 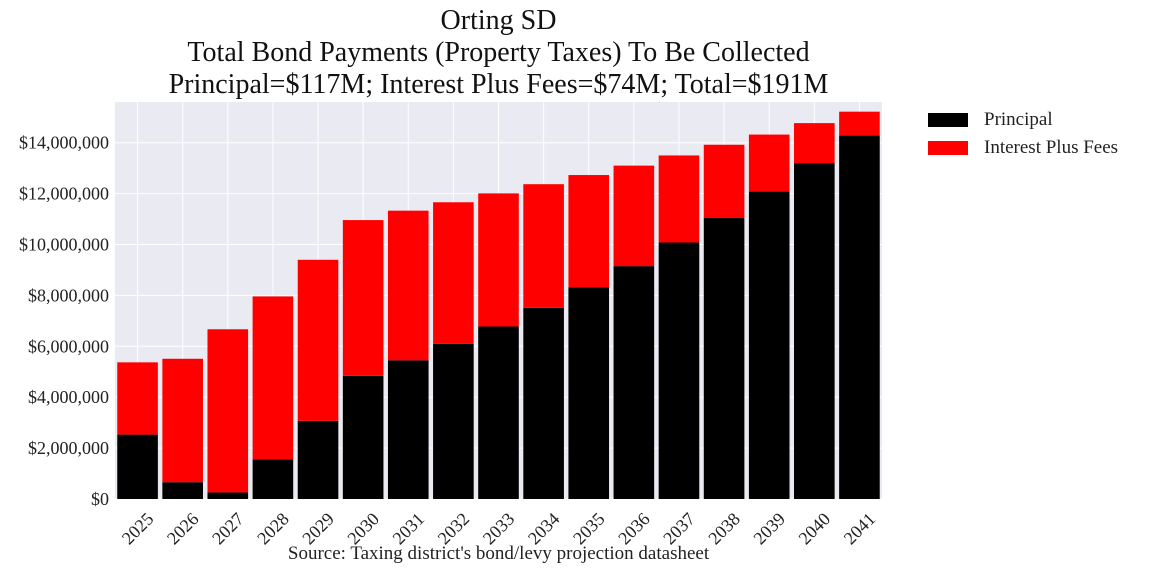 What do you see at coordinates (228, 411) in the screenshot?
I see `bar-interest-2027` at bounding box center [228, 411].